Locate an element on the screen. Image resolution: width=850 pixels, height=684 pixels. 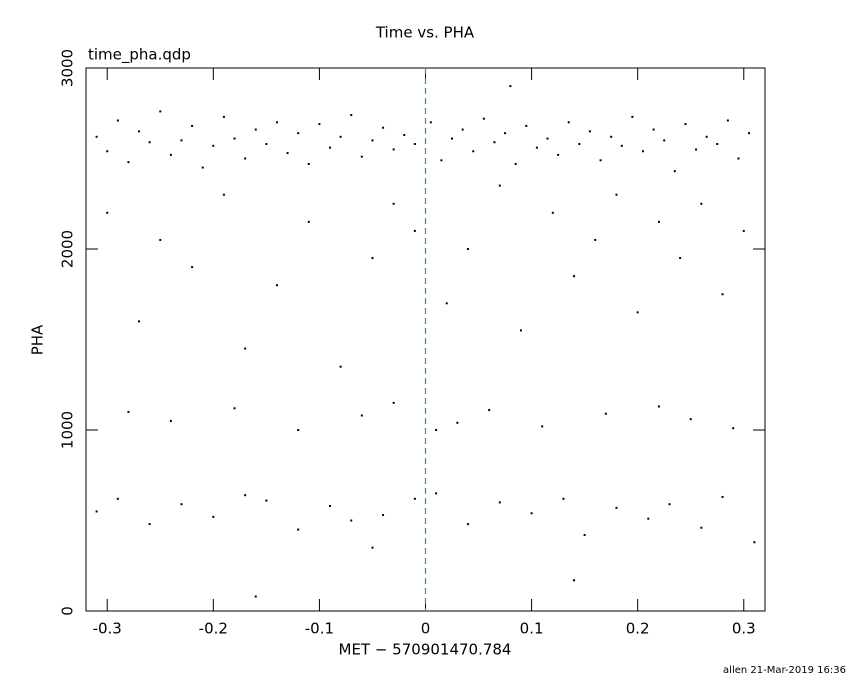
y-axis-label: PHA is located at coordinates (38, 339).